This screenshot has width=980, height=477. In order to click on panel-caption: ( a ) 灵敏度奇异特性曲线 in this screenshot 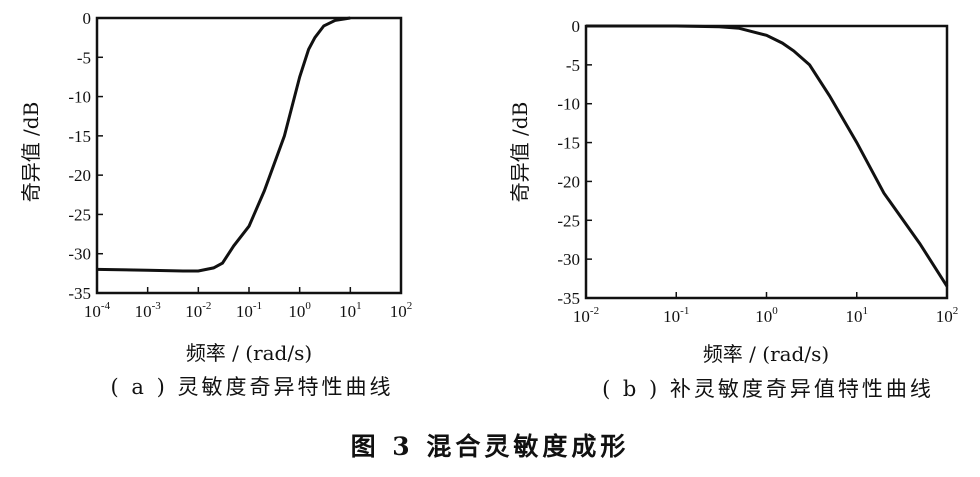, I will do `click(252, 387)`.